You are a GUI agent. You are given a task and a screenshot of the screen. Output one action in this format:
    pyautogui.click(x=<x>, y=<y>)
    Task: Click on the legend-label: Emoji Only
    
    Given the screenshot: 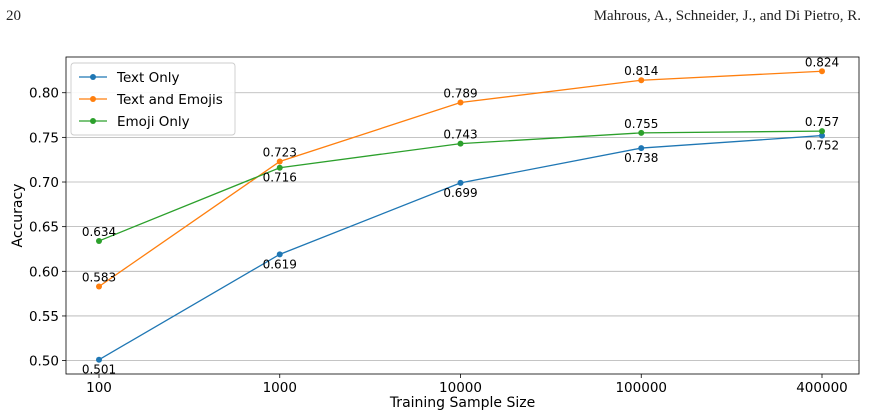 What is the action you would take?
    pyautogui.click(x=153, y=122)
    